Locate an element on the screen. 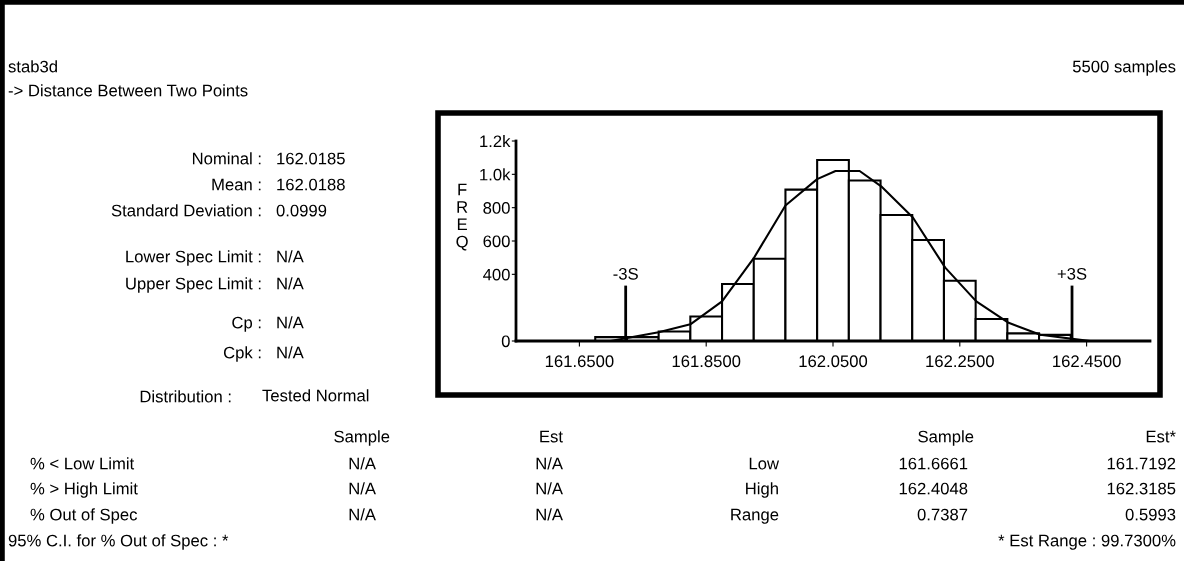 This screenshot has height=561, width=1184. text: Upper Spec Limit : is located at coordinates (193, 285).